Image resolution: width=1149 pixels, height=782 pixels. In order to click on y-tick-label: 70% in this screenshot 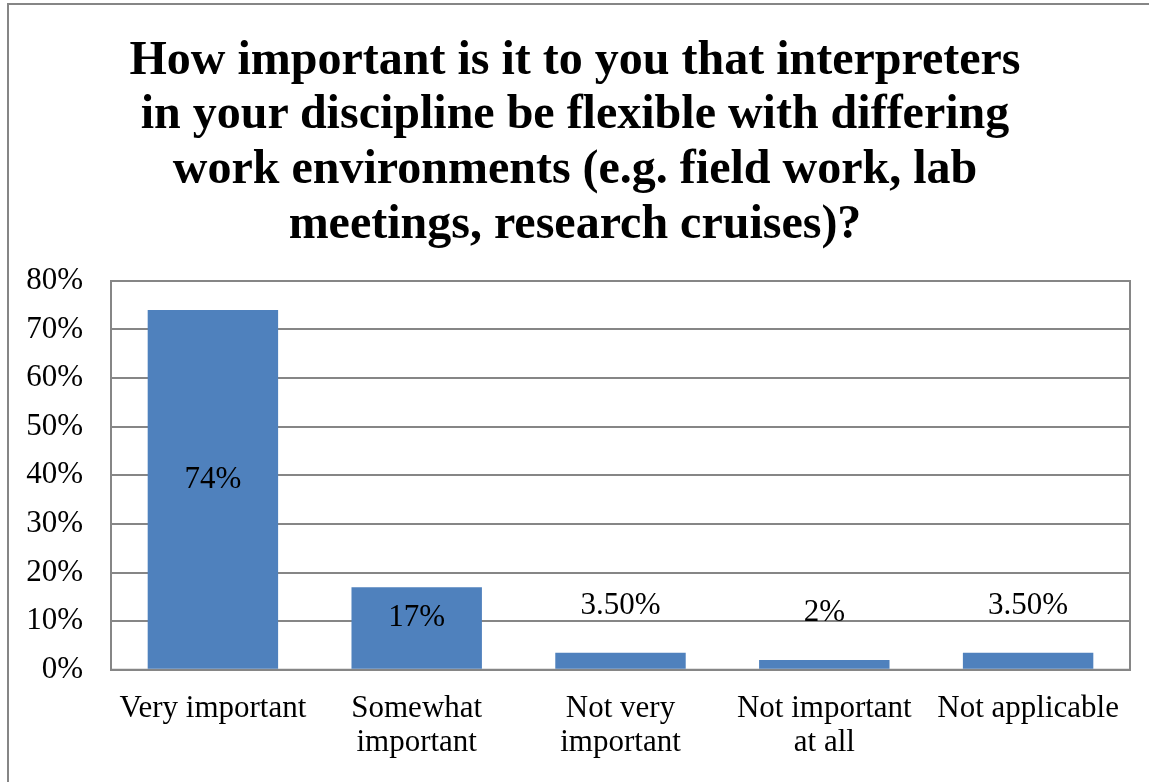, I will do `click(54, 327)`.